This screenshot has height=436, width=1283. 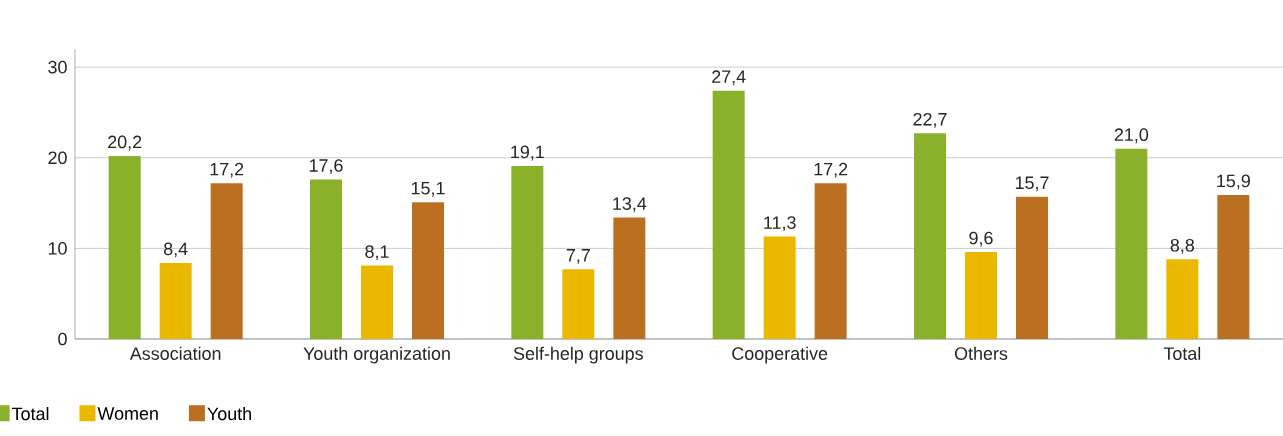 I want to click on x-tick-label: Total, so click(x=1182, y=353).